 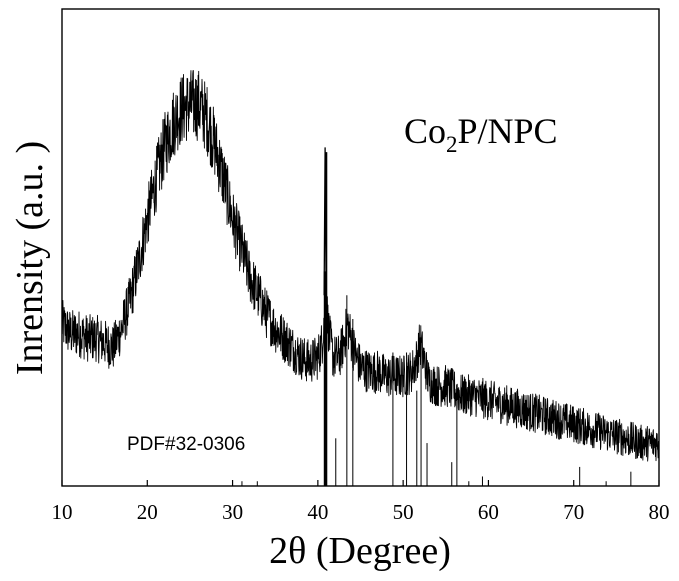 I want to click on x-tick-label: 30, so click(x=232, y=512).